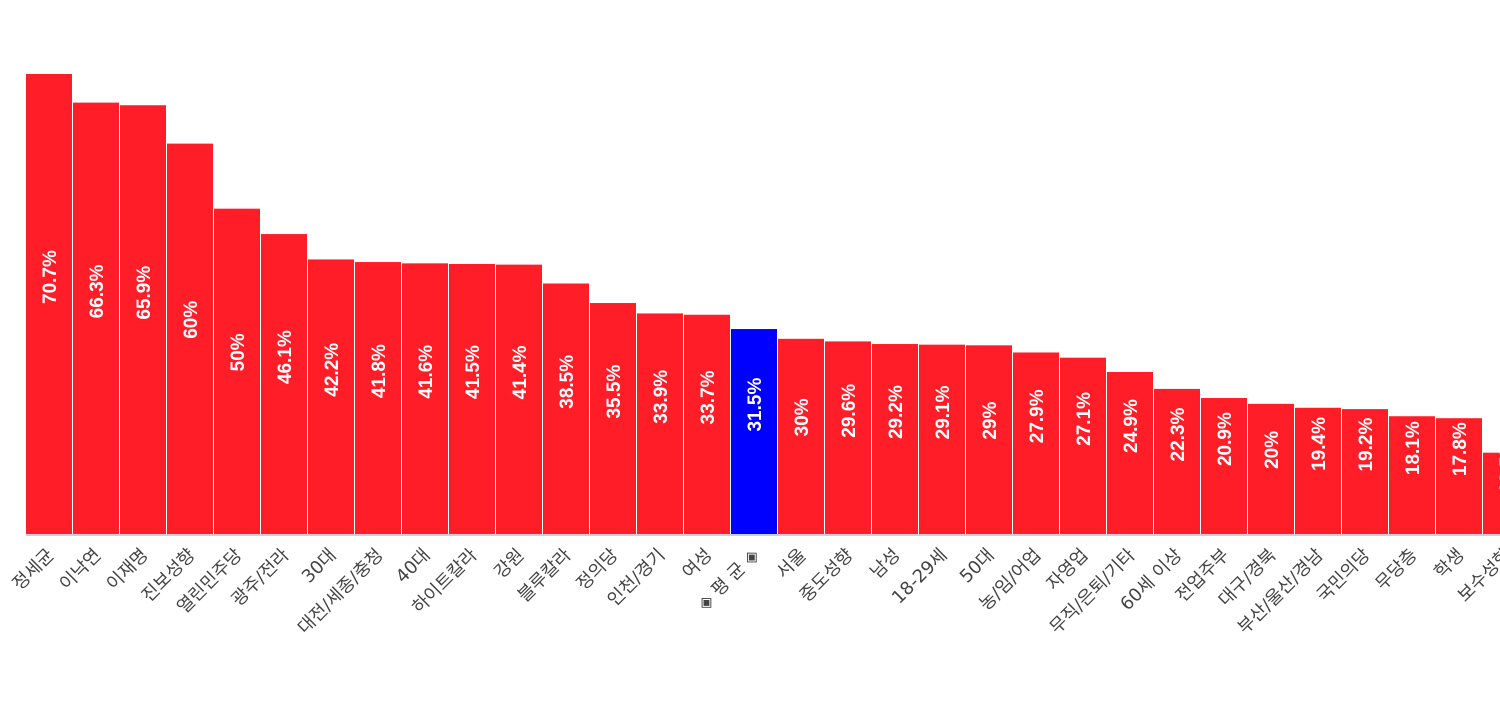 The width and height of the screenshot is (1500, 713). What do you see at coordinates (285, 357) in the screenshot?
I see `value-label: 46.1%` at bounding box center [285, 357].